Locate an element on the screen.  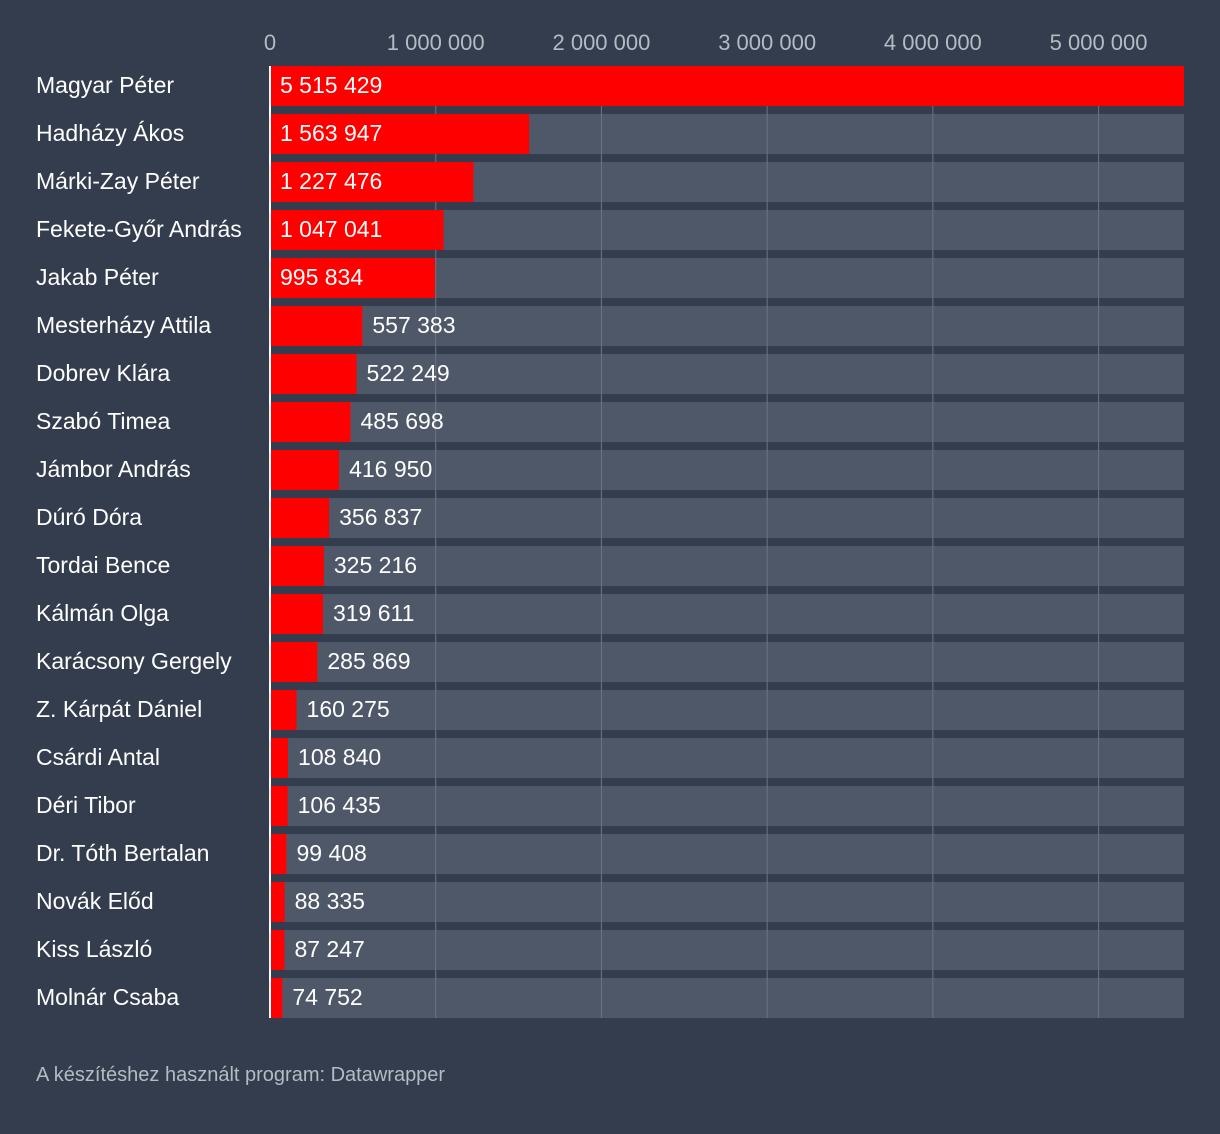
x-tick-label: 3 000 000 is located at coordinates (767, 42).